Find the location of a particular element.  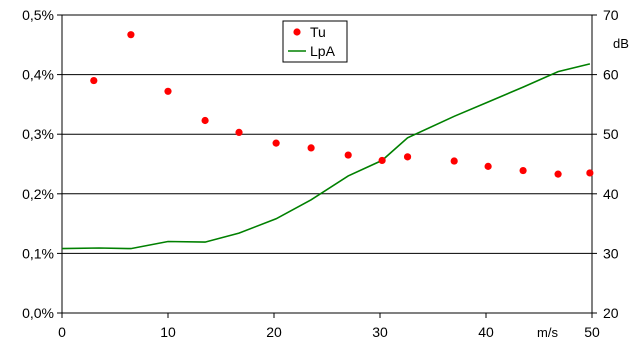

right-tick-label: 40 is located at coordinates (611, 194).